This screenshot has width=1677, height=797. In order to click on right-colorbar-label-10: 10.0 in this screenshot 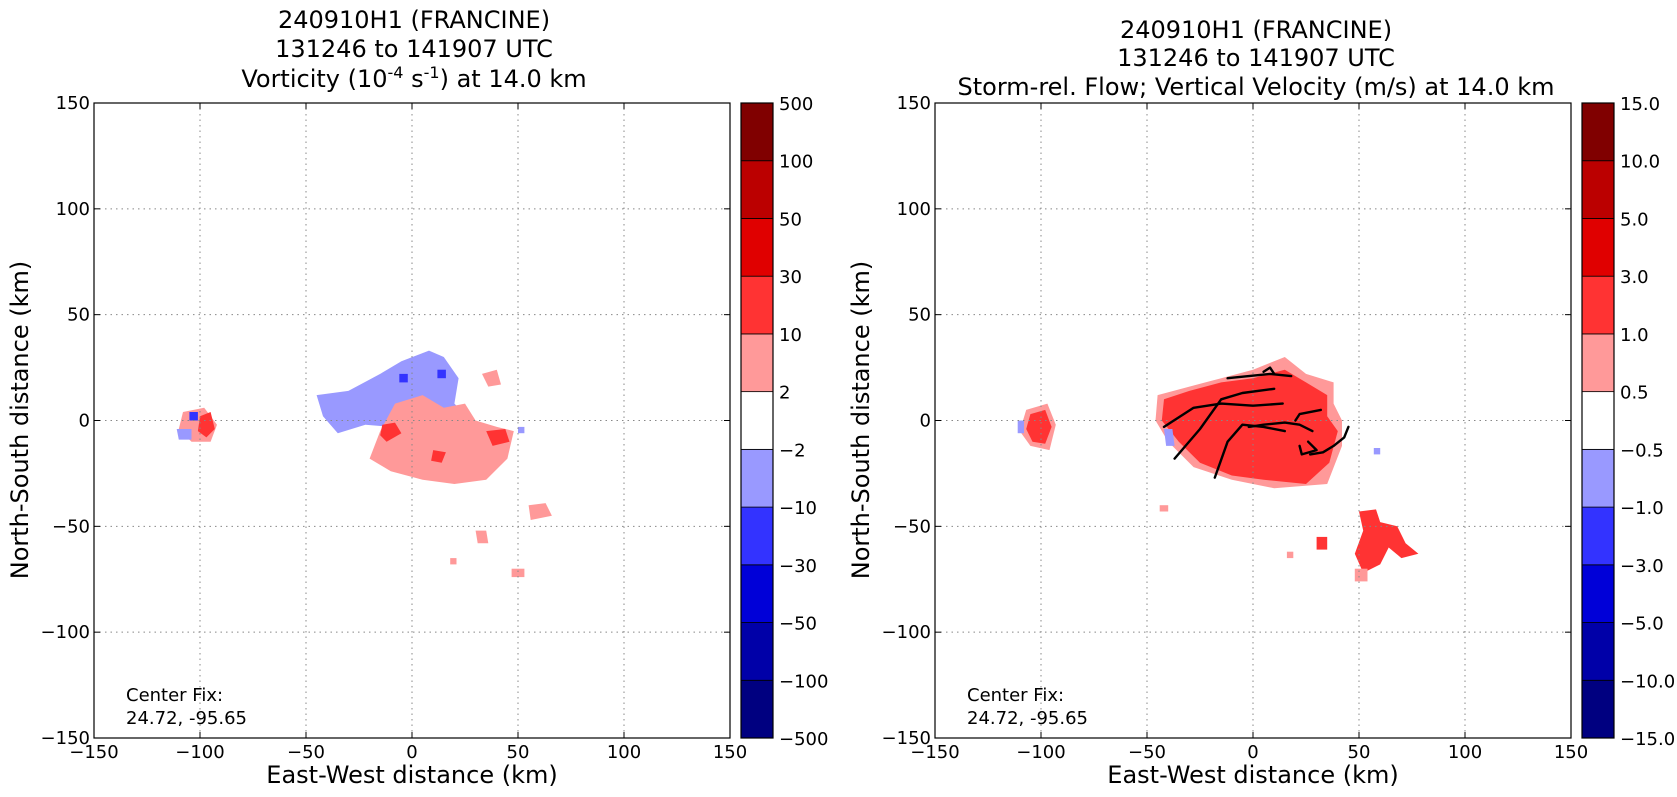, I will do `click(1640, 162)`.